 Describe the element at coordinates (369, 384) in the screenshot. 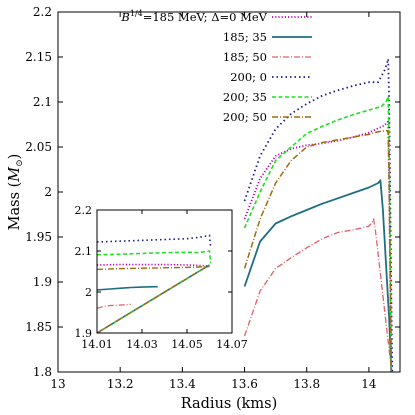

I see `x-tick-label: 14` at that location.